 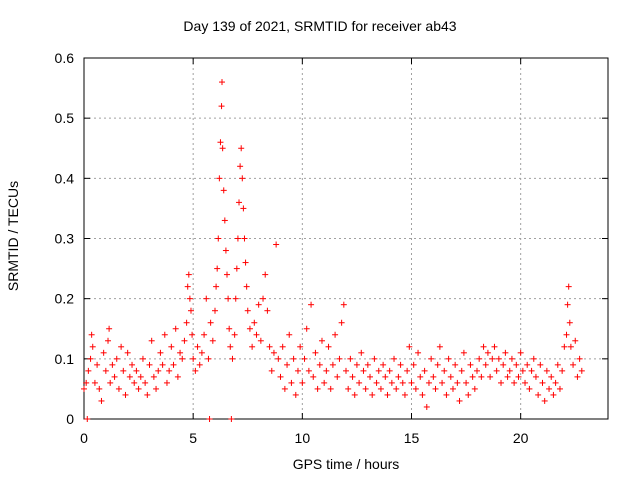 I want to click on y-tick-label: 0.3, so click(x=65, y=239).